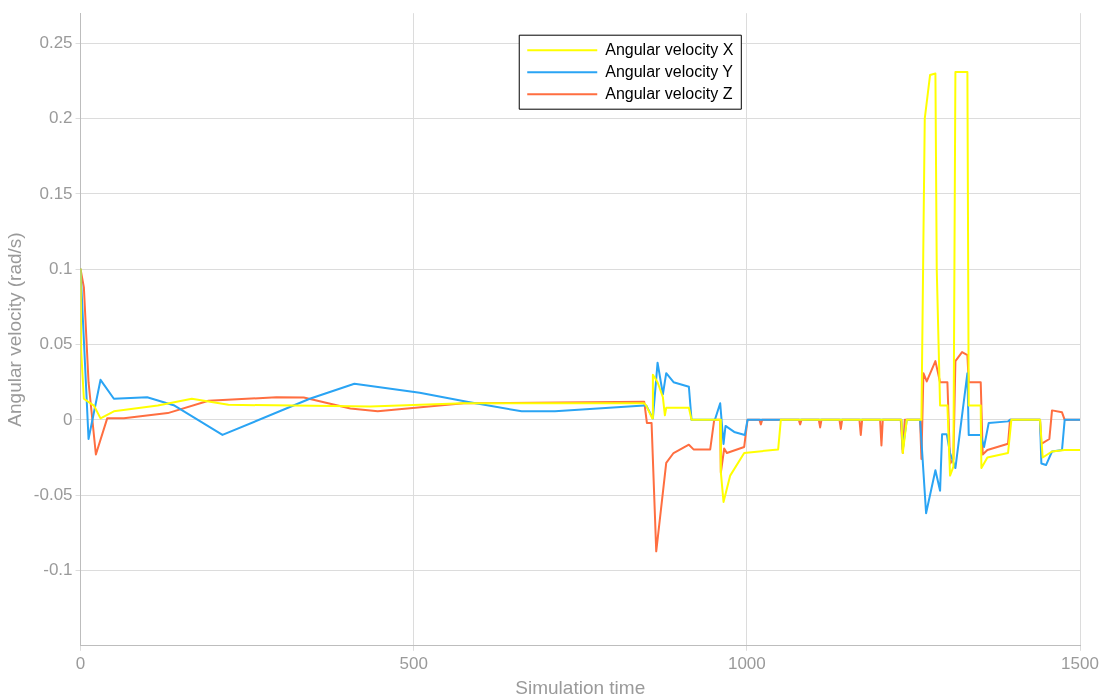 This screenshot has height=700, width=1108. What do you see at coordinates (669, 71) in the screenshot?
I see `legend-label: Angular velocity Y` at bounding box center [669, 71].